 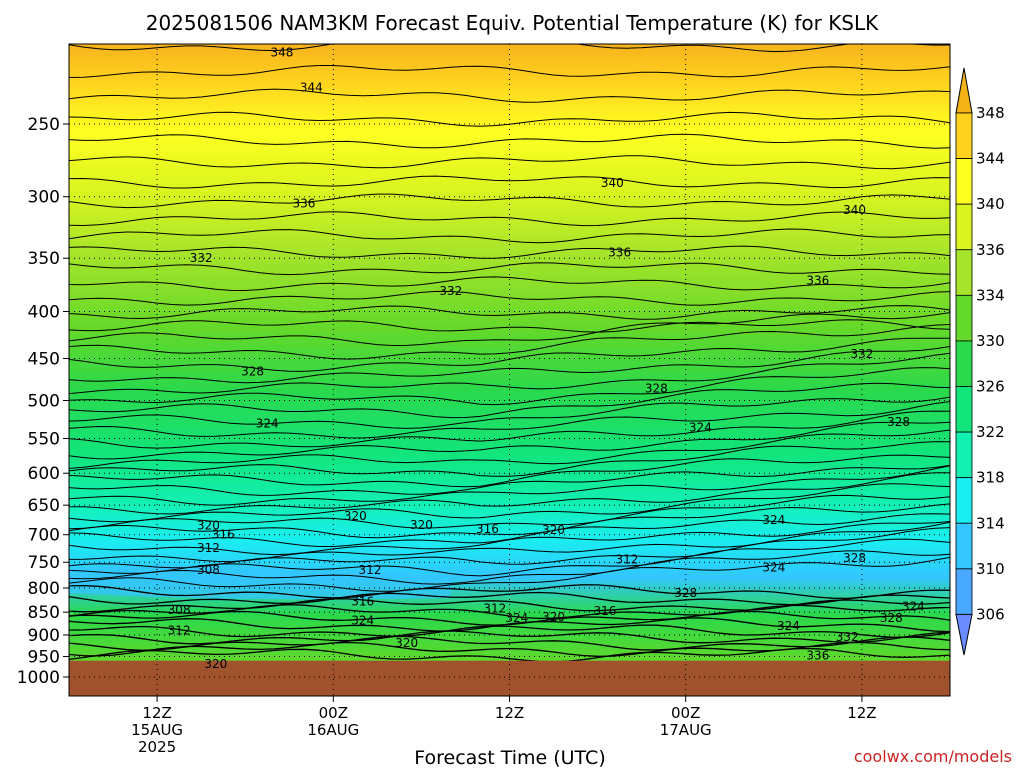 What do you see at coordinates (964, 90) in the screenshot?
I see `colorbar-top-arrow` at bounding box center [964, 90].